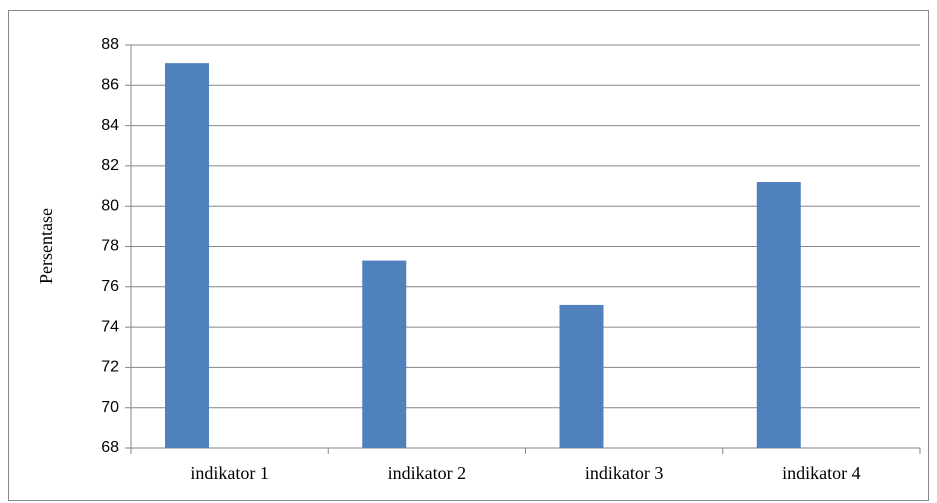  I want to click on y-tick-label: 88, so click(110, 44).